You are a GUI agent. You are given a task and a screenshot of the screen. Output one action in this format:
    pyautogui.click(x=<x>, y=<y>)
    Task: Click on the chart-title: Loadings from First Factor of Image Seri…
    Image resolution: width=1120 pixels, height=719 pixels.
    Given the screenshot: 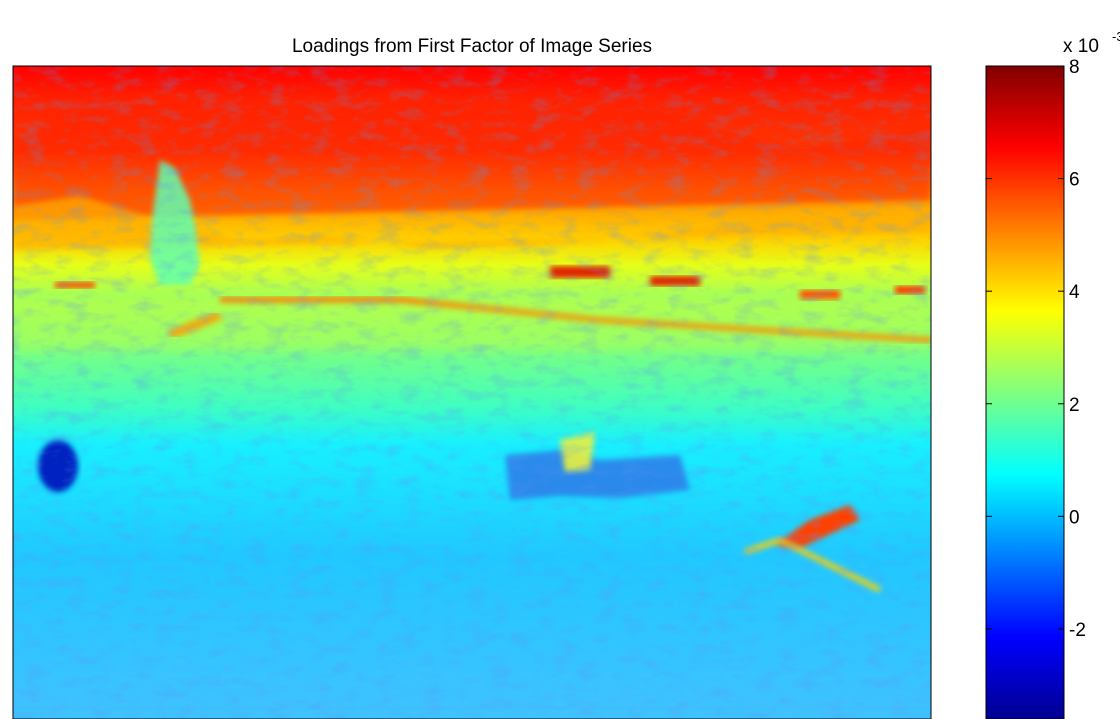 What is the action you would take?
    pyautogui.click(x=472, y=46)
    